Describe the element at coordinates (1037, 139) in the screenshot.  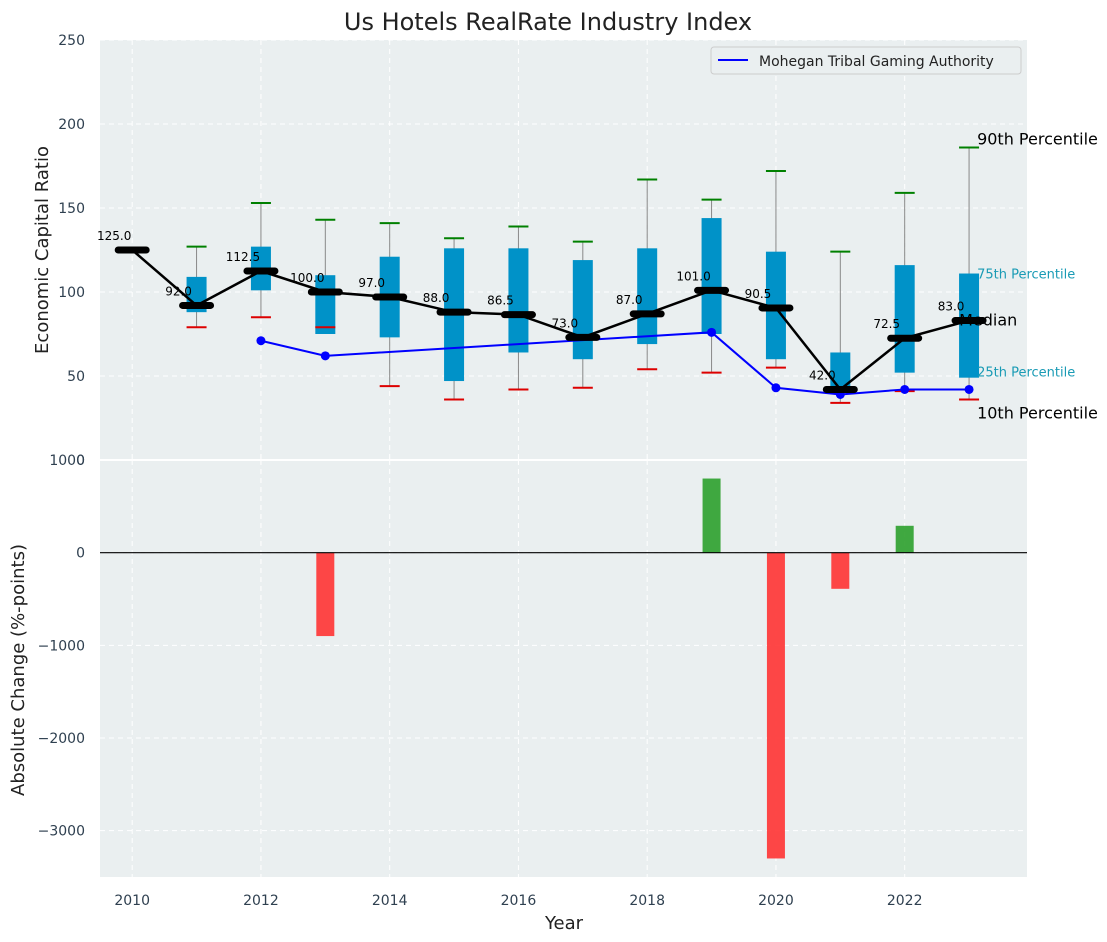
I see `annotation-p90: 90th Percentile` at that location.